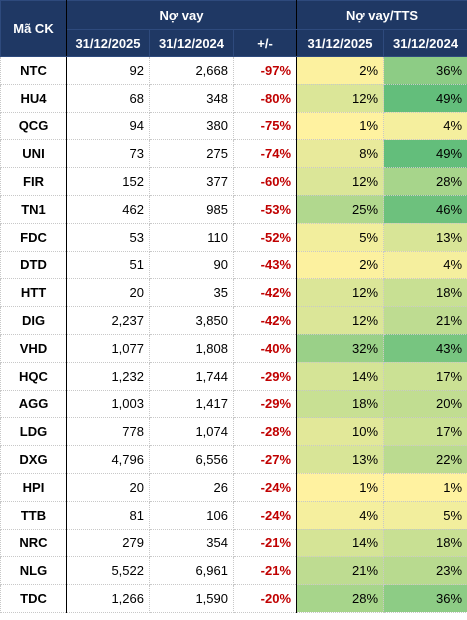  Describe the element at coordinates (340, 404) in the screenshot. I see `cell-ratio-2025: 18%` at that location.